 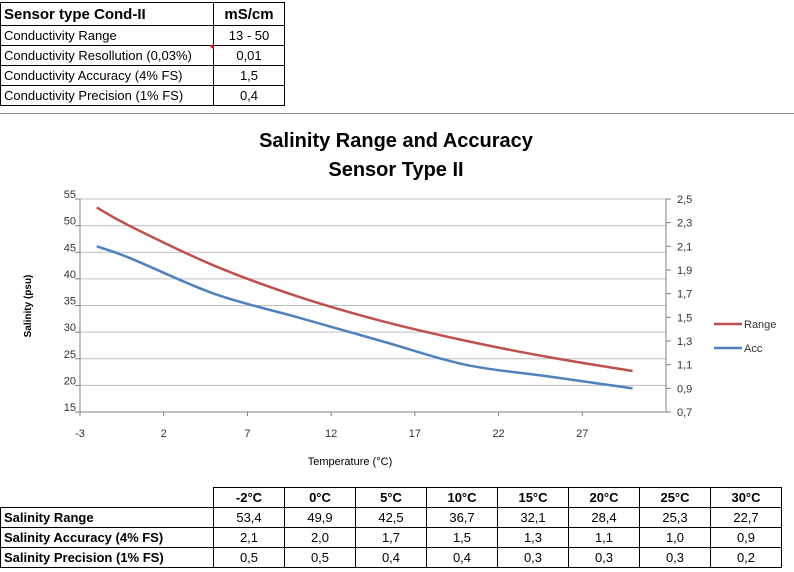 What do you see at coordinates (80, 434) in the screenshot?
I see `x-tick-label: -3` at bounding box center [80, 434].